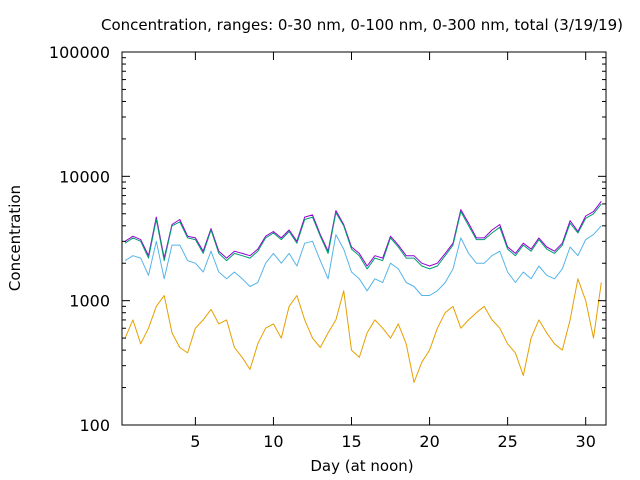  What do you see at coordinates (89, 301) in the screenshot?
I see `y-tick-label: 1000` at bounding box center [89, 301].